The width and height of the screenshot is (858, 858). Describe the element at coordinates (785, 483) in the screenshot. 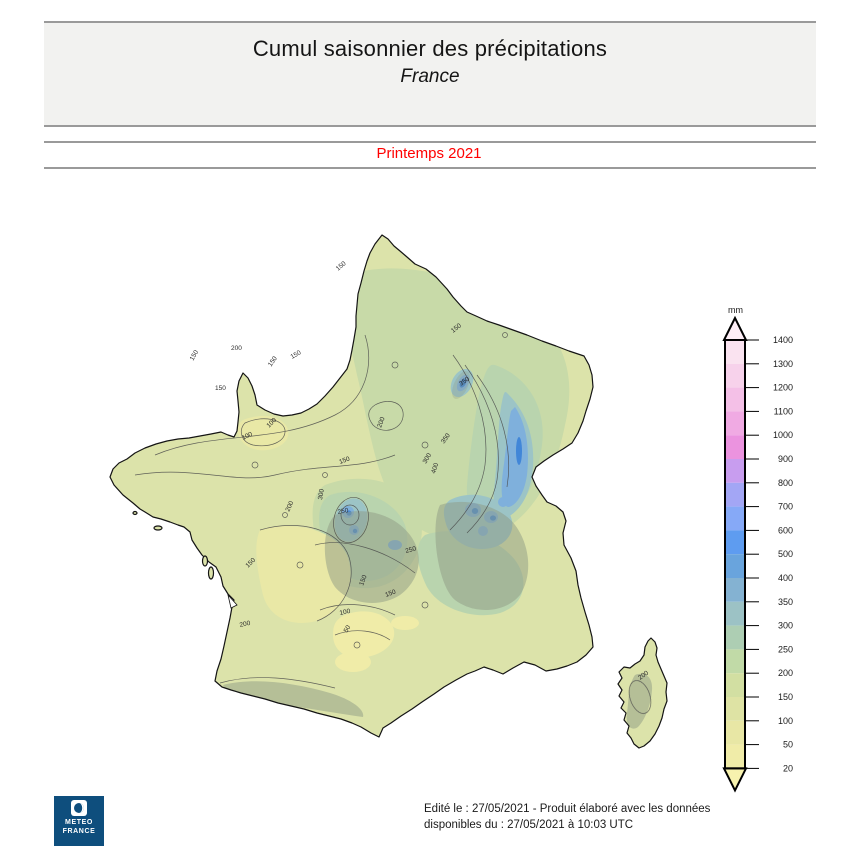

I see `svg-text: 800` at that location.